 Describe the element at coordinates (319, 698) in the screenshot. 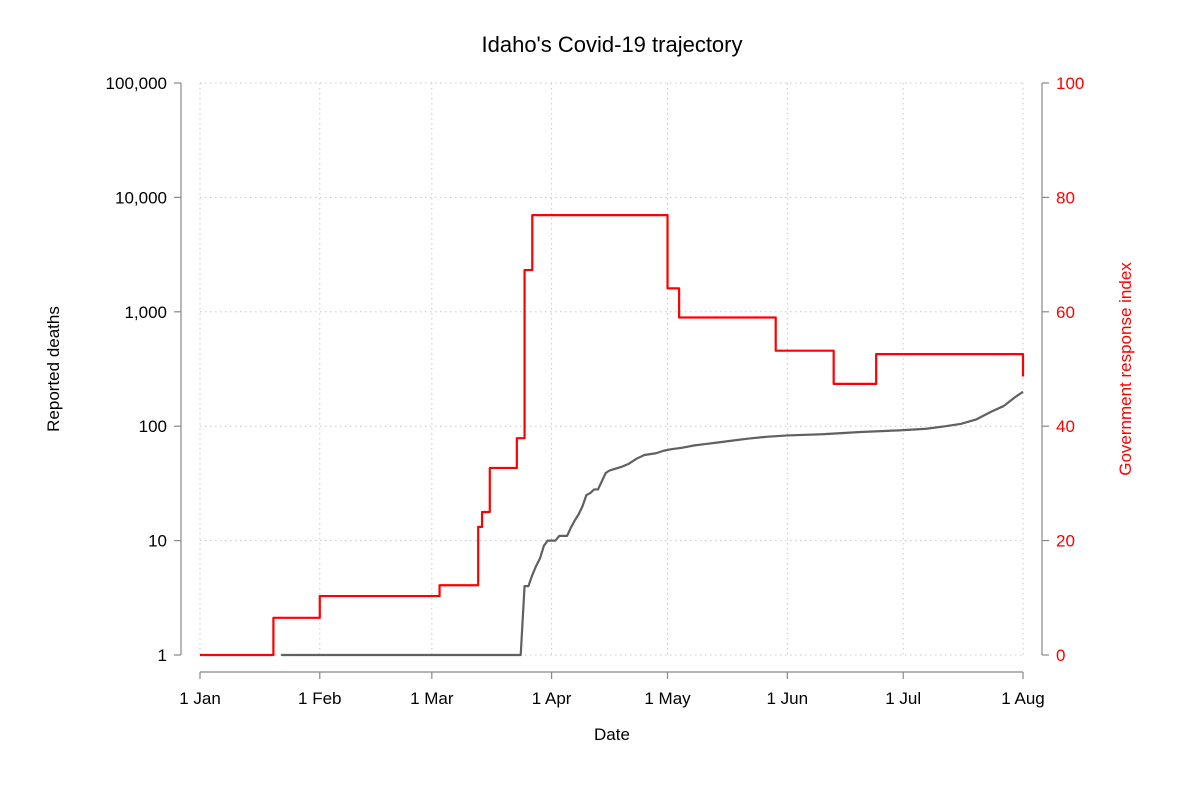

I see `x-tick-label: 1 Feb` at that location.